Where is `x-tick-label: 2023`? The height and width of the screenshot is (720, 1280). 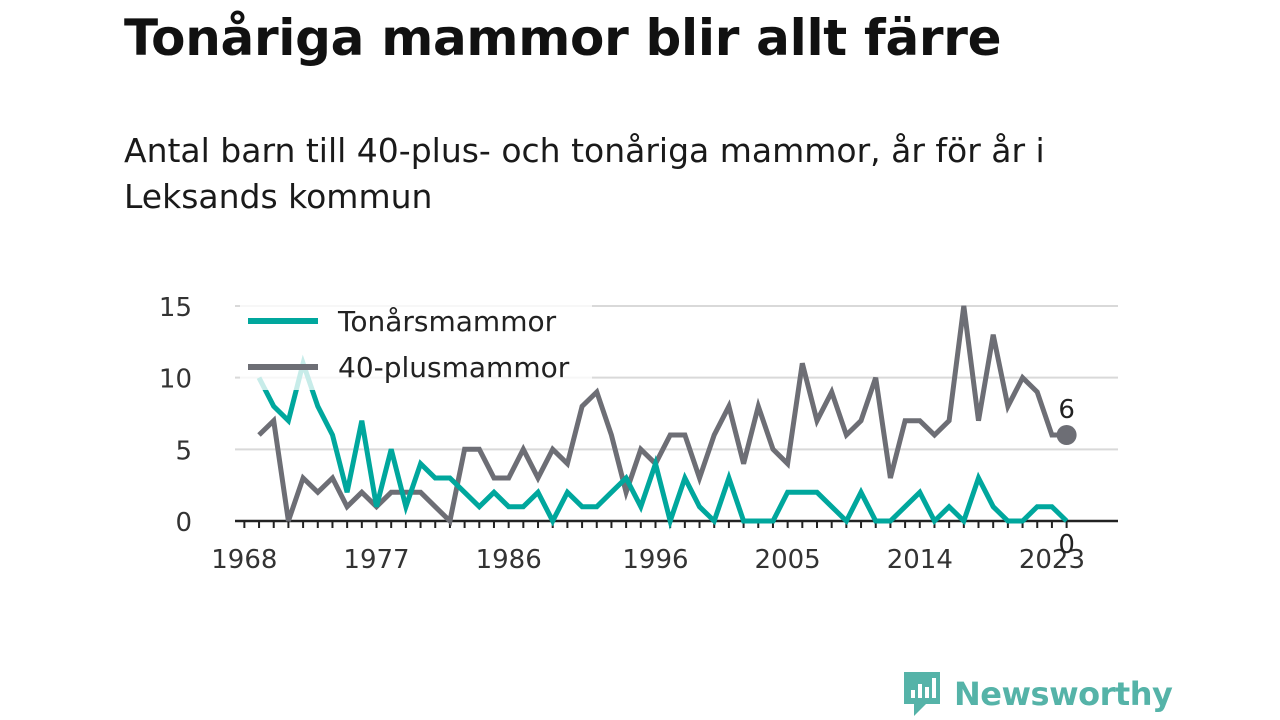
x-tick-label: 2023 is located at coordinates (1052, 560).